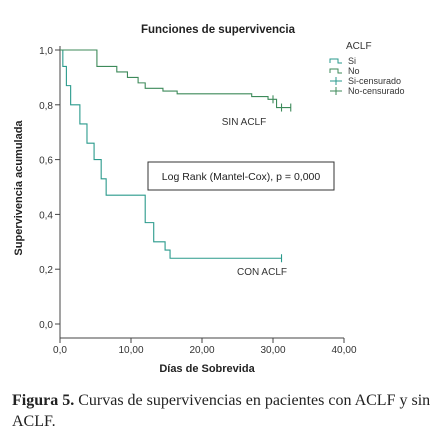  Describe the element at coordinates (374, 81) in the screenshot. I see `legend-entry: Si-censurado` at that location.